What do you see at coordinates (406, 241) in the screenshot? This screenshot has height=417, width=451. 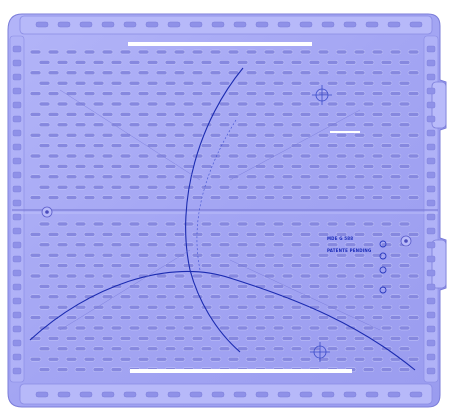 I see `mount-hole-right` at bounding box center [406, 241].